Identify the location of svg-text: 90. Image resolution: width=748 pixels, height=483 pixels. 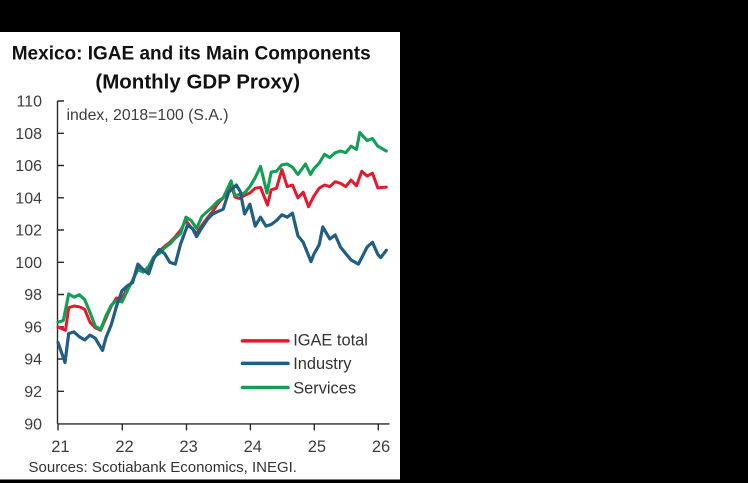
(33, 424).